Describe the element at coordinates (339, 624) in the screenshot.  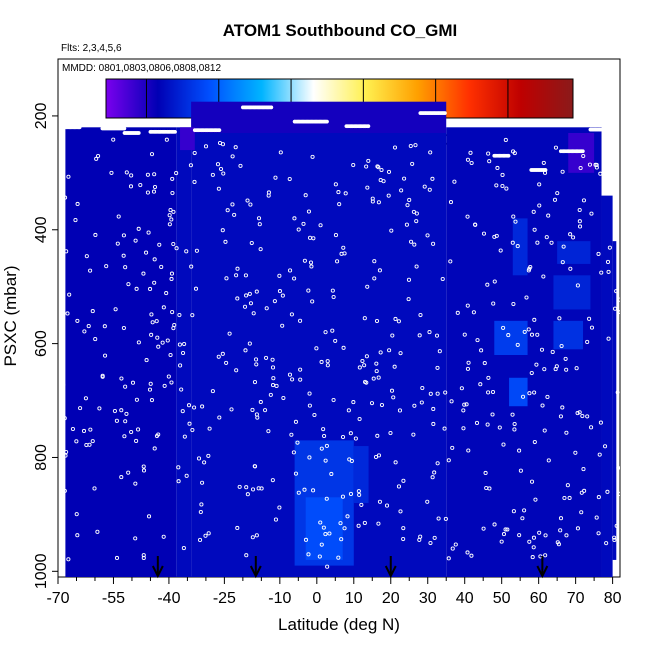
I see `x-axis-label: Latitude (deg N)` at that location.